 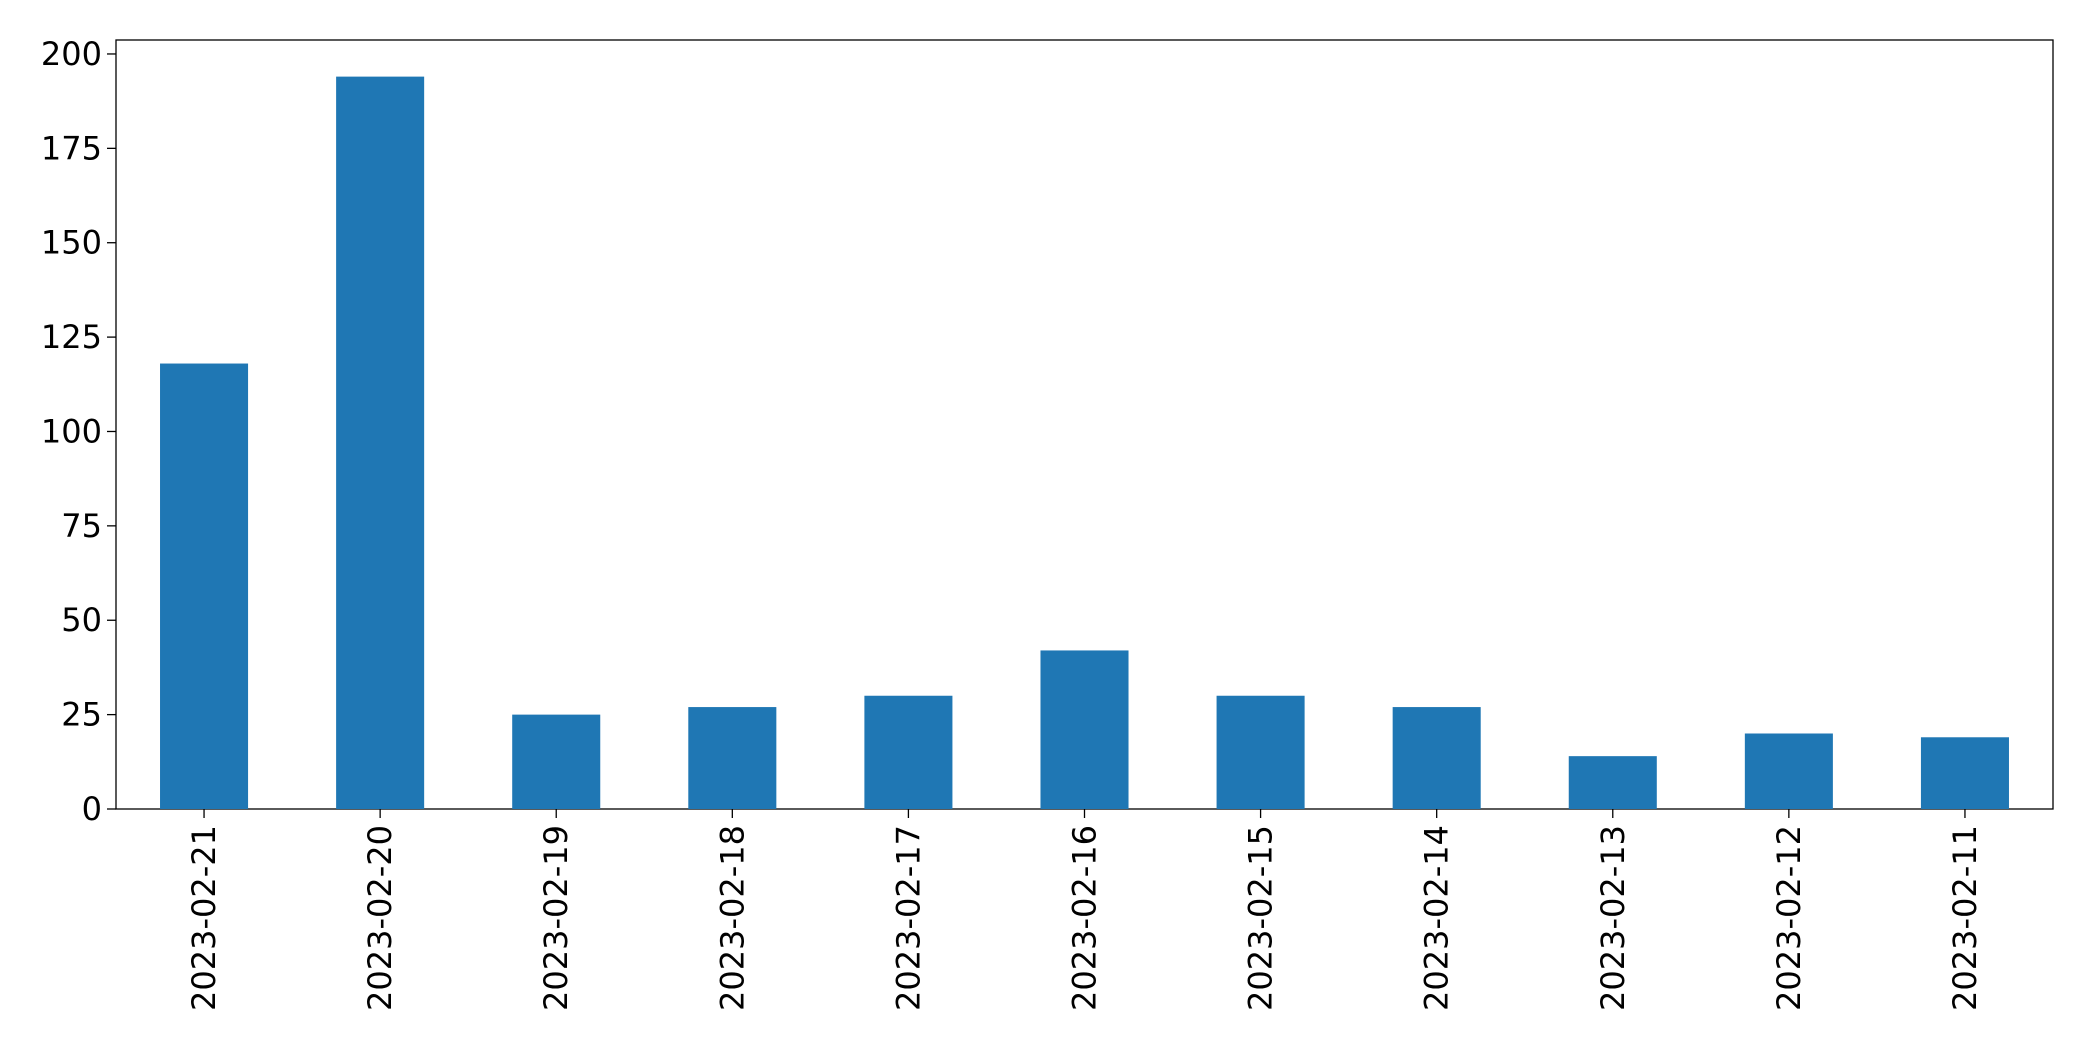 I want to click on y-tick-label: 150, so click(x=71, y=243).